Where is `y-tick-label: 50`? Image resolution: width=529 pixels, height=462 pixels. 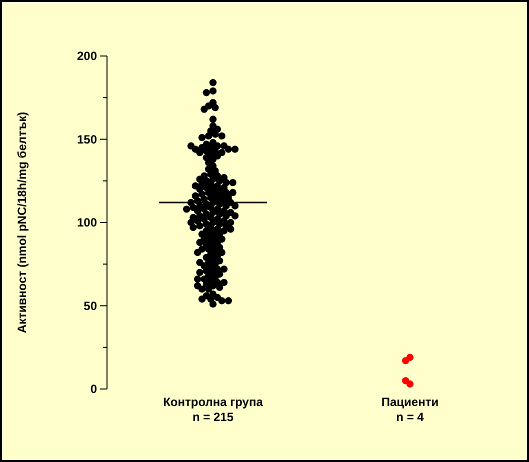
y-tick-label: 50 is located at coordinates (91, 305).